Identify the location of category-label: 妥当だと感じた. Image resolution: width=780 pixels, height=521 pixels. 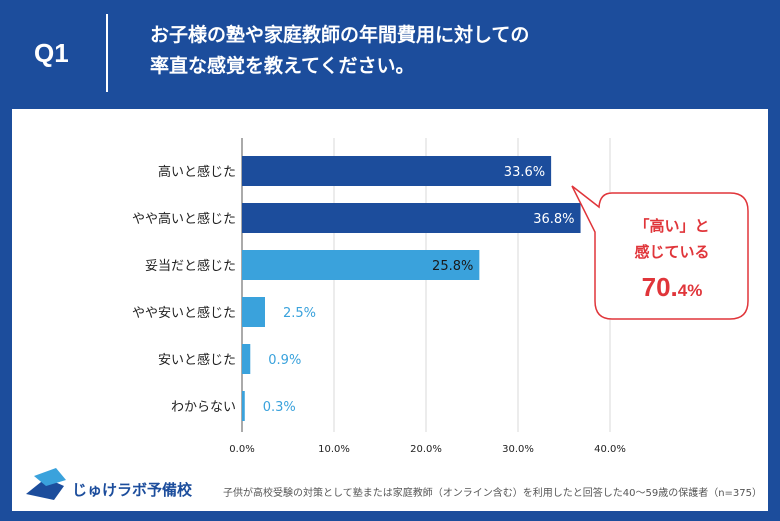
(190, 266).